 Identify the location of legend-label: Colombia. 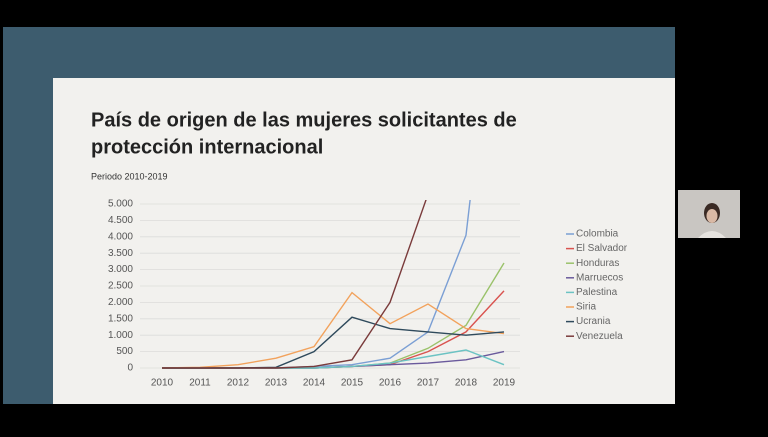
(597, 234).